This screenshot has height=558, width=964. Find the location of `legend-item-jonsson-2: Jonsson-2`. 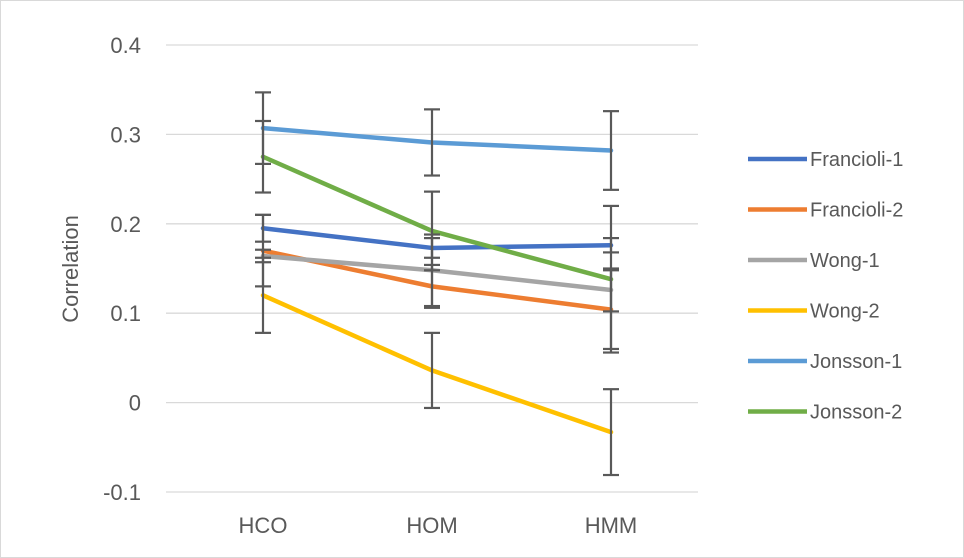

legend-item-jonsson-2: Jonsson-2 is located at coordinates (825, 413).